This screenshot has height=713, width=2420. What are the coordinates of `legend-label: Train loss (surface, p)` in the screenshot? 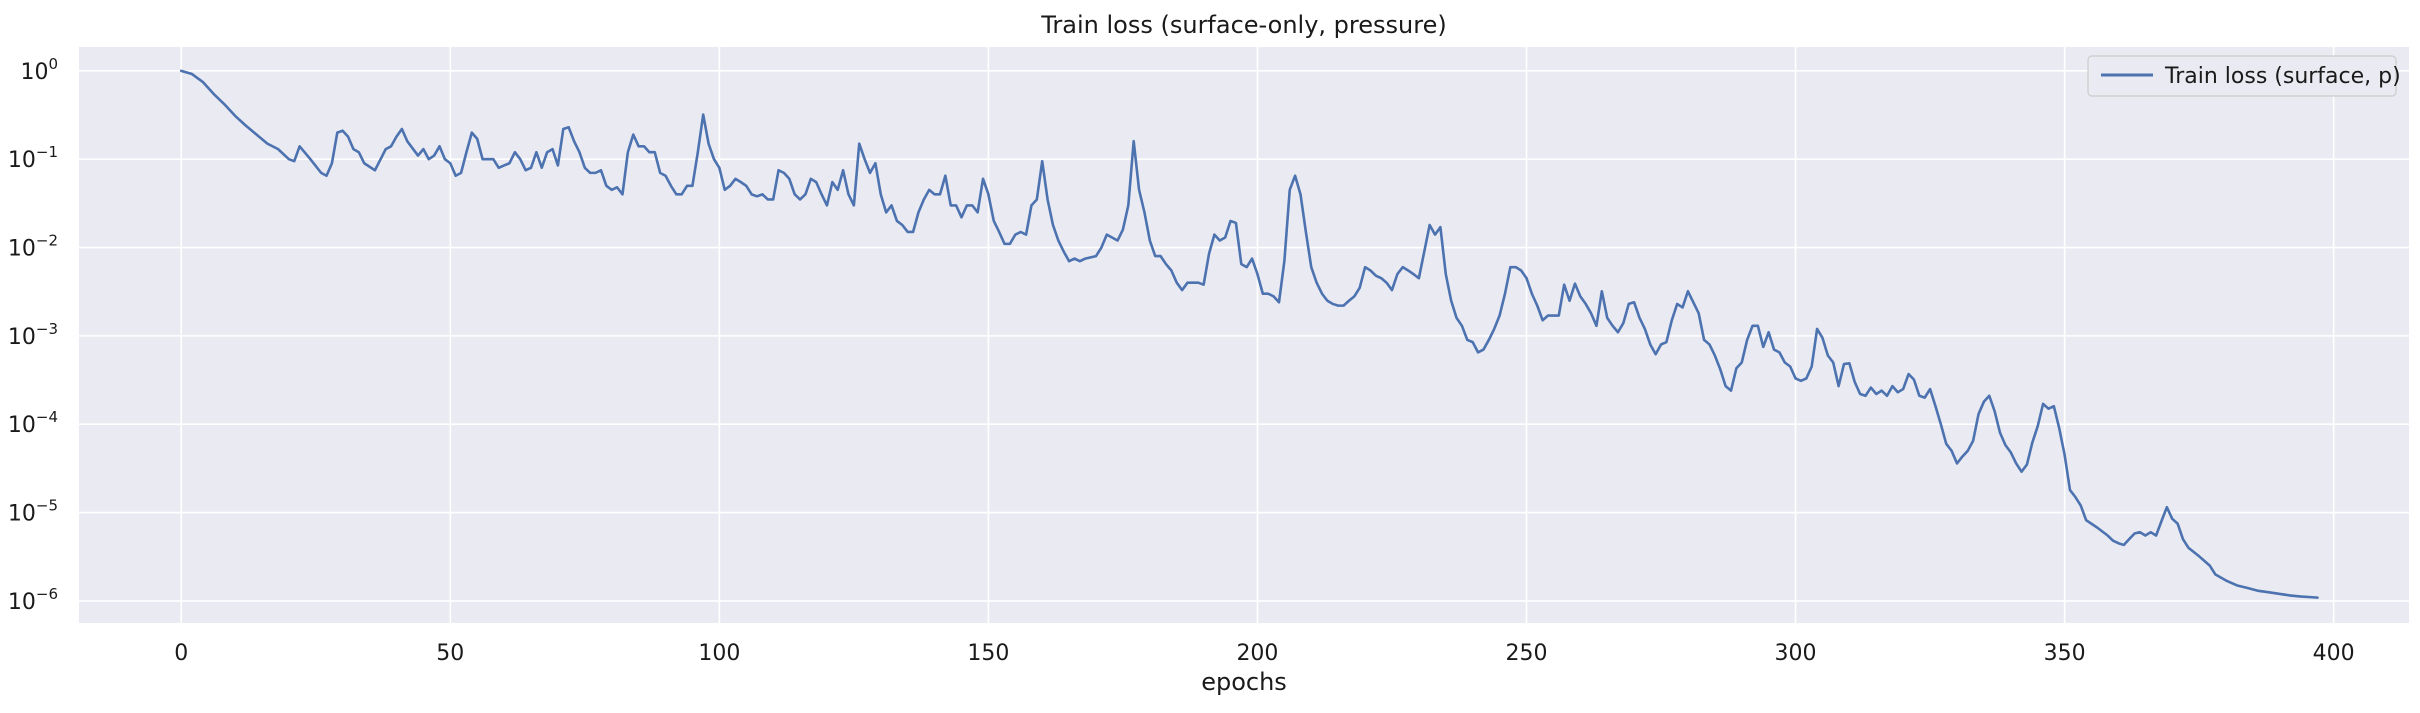 It's located at (2282, 76).